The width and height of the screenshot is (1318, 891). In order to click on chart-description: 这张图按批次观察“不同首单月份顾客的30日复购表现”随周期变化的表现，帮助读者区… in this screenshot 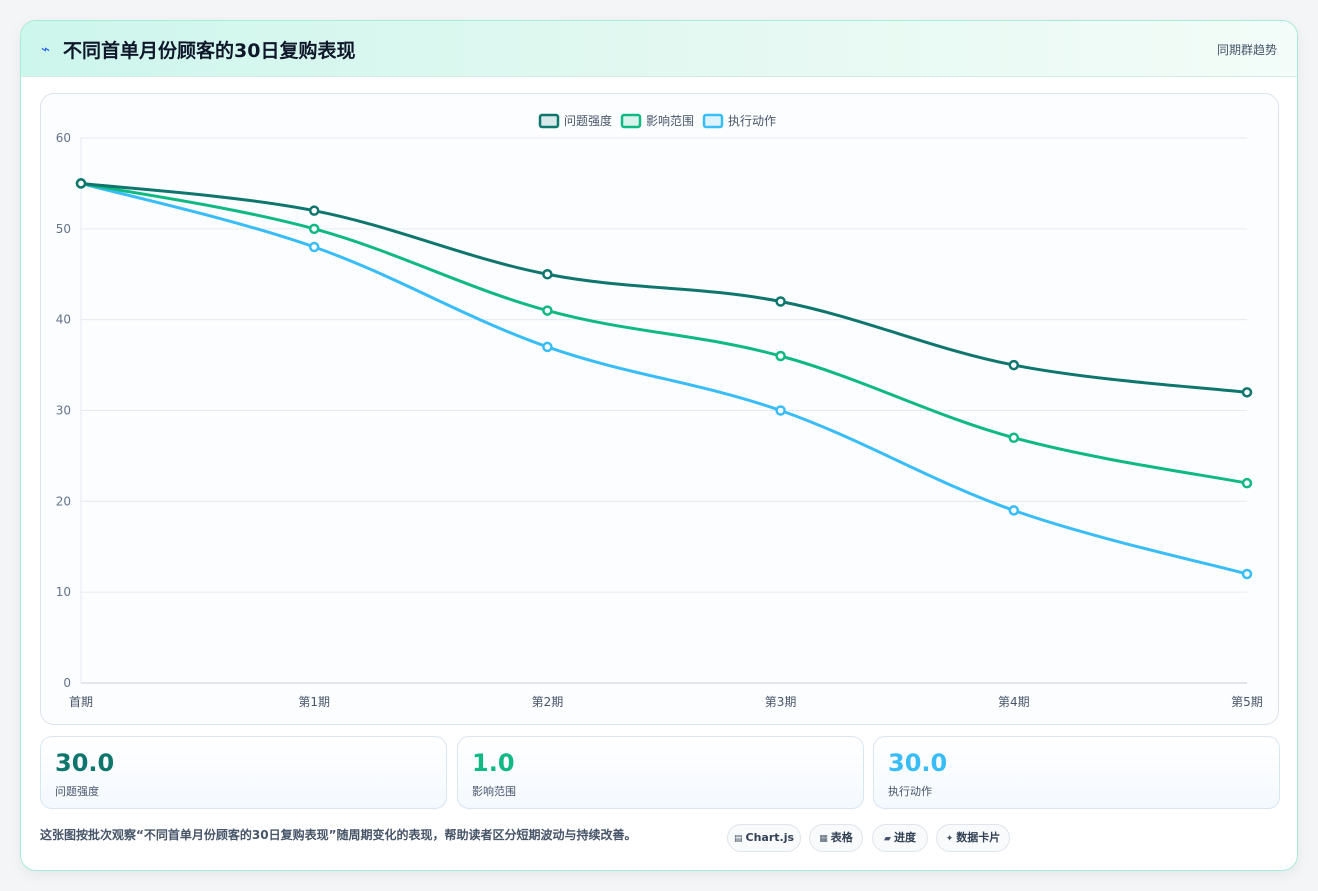, I will do `click(338, 835)`.